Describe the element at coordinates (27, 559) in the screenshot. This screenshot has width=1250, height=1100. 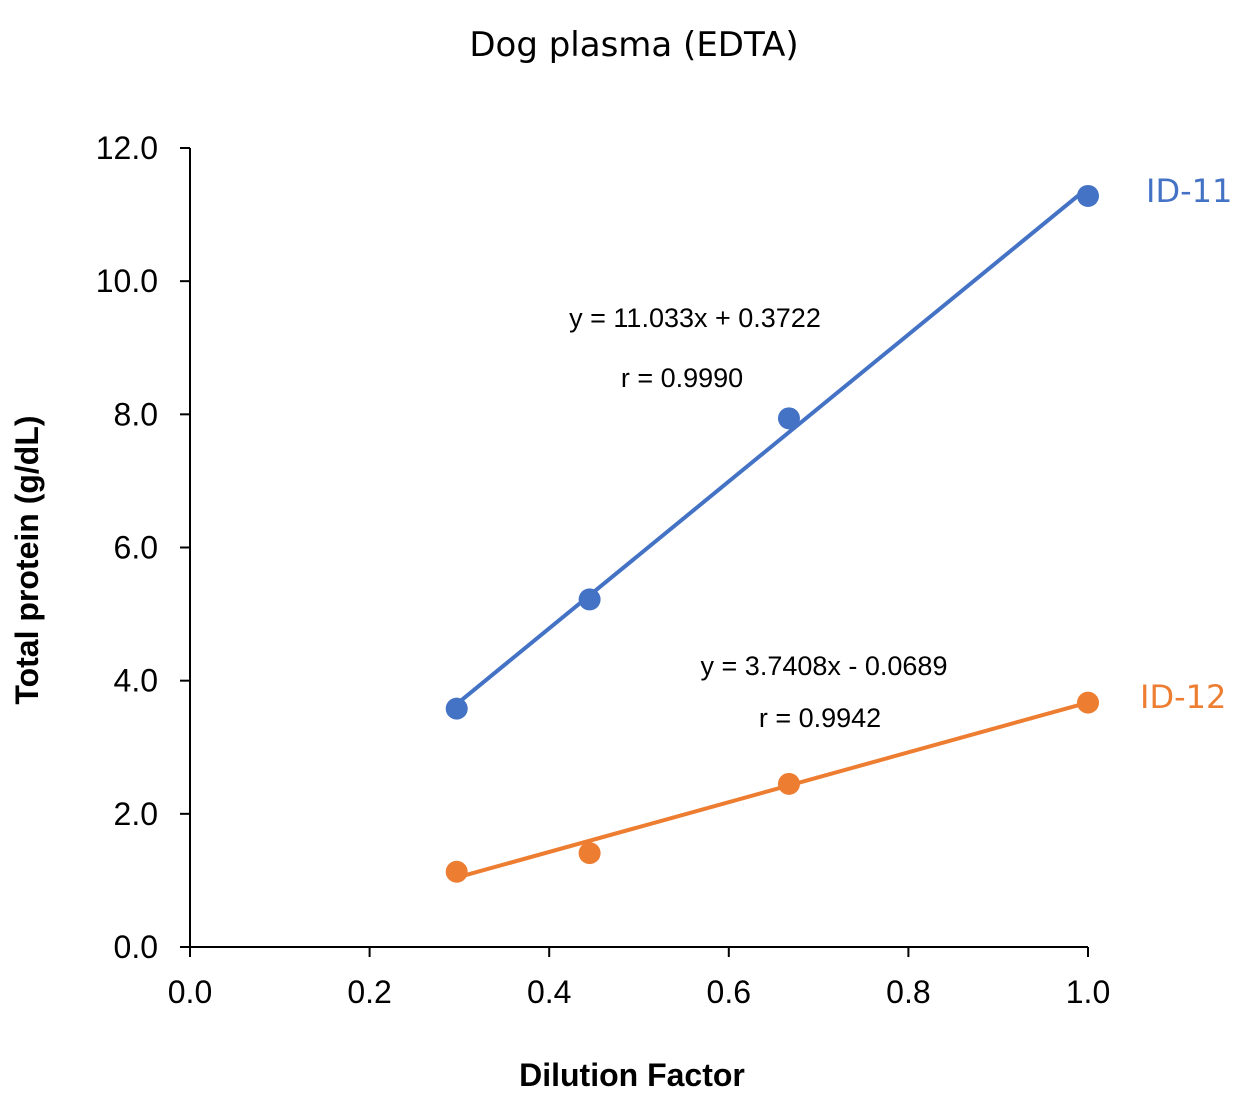
I see `y-axis-label: Total protein (g/dL)` at that location.